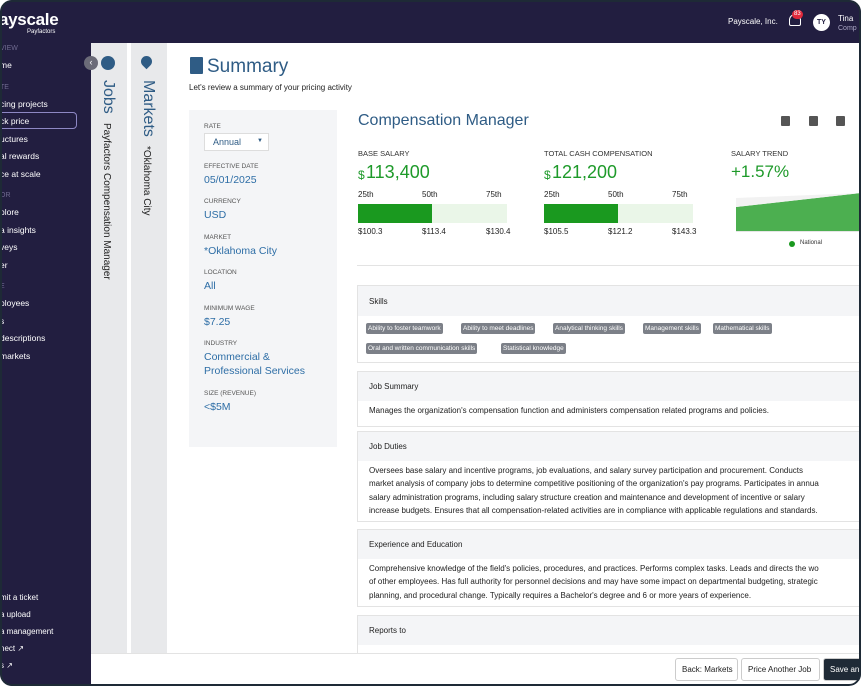 The height and width of the screenshot is (686, 861). I want to click on filter-label: MINIMUM WAGE, so click(229, 308).